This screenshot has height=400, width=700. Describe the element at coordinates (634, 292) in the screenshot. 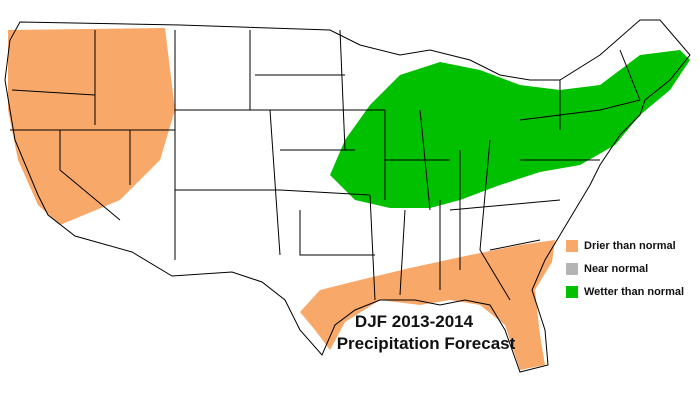

I see `legend-label: Wetter than normal` at that location.